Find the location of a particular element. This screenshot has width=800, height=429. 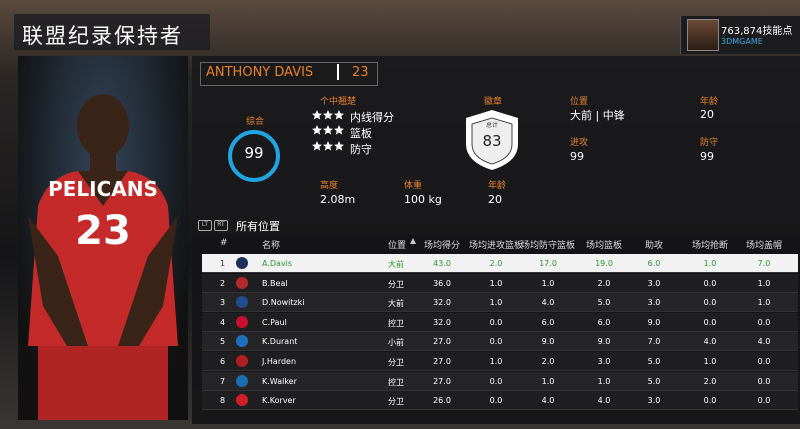

table-cell: 4 is located at coordinates (223, 322).